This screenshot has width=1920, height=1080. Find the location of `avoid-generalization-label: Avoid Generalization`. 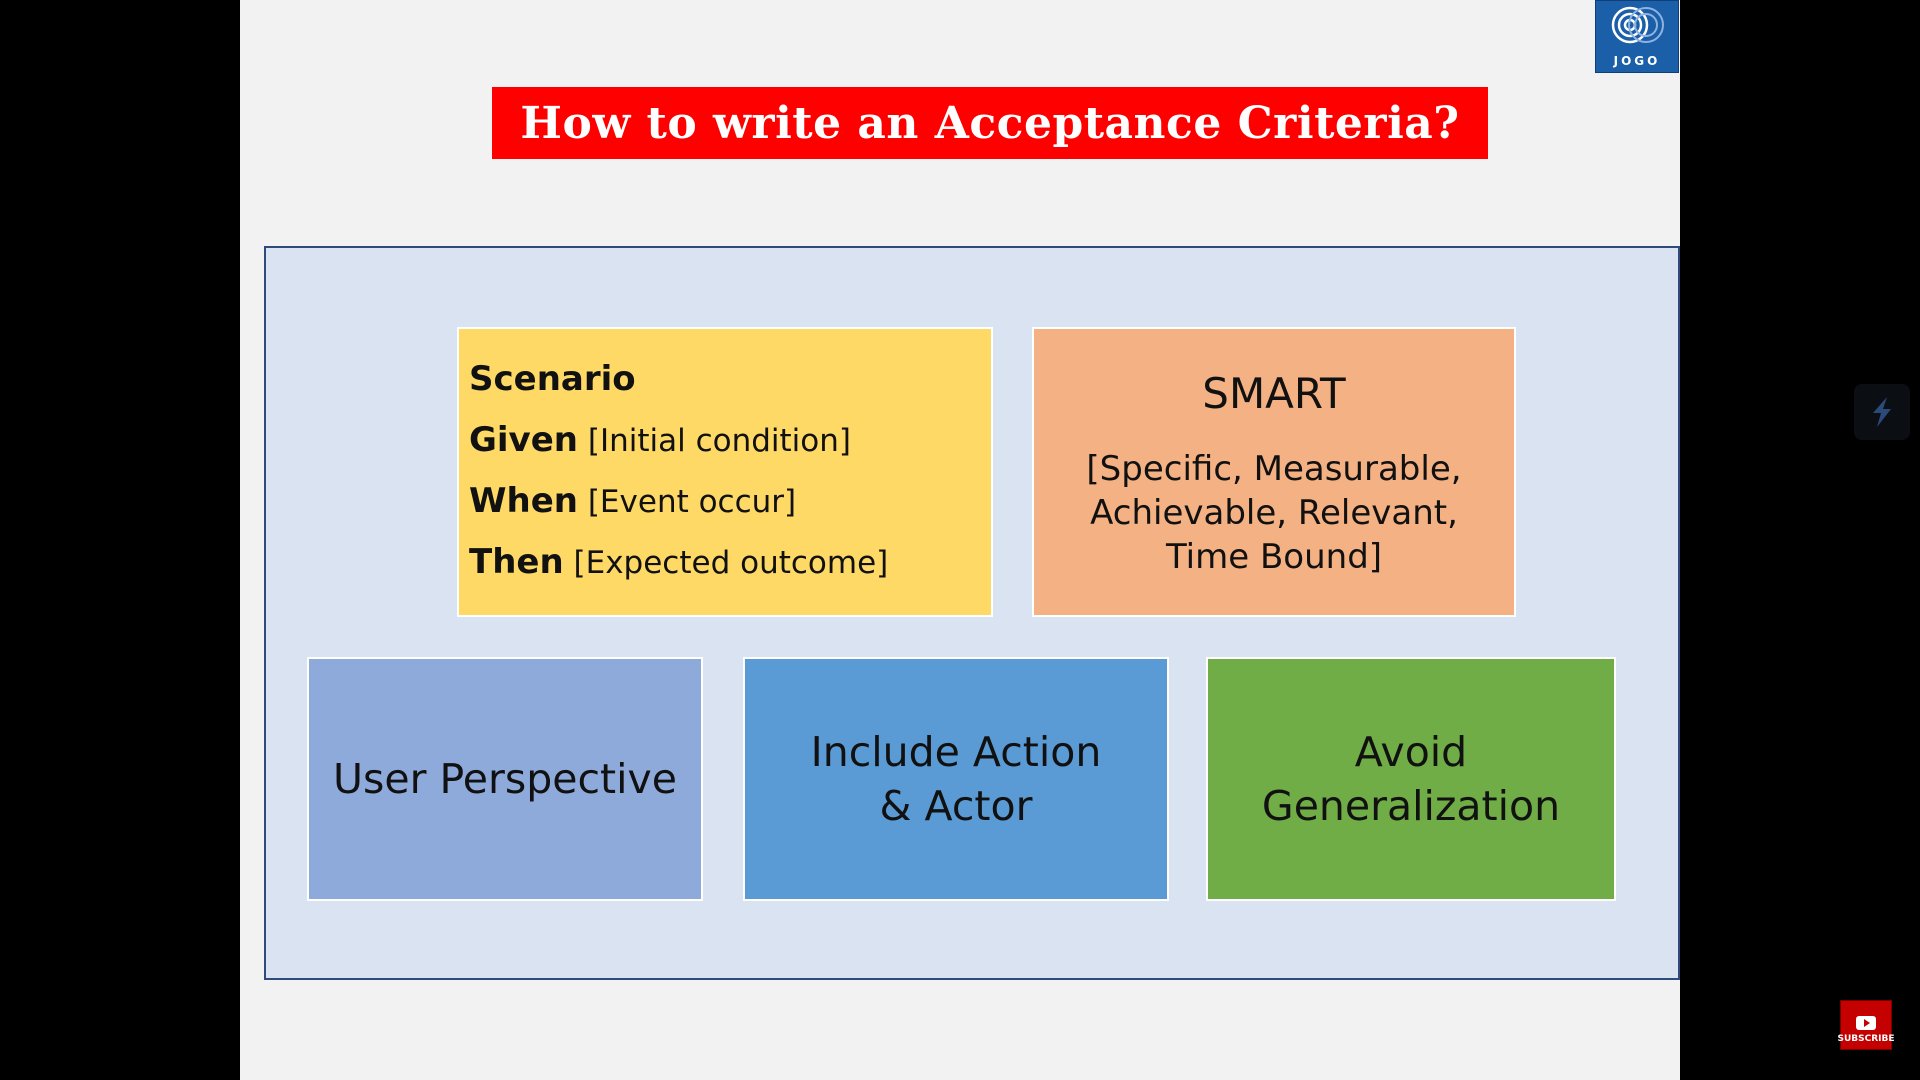

avoid-generalization-label: Avoid Generalization is located at coordinates (1411, 779).